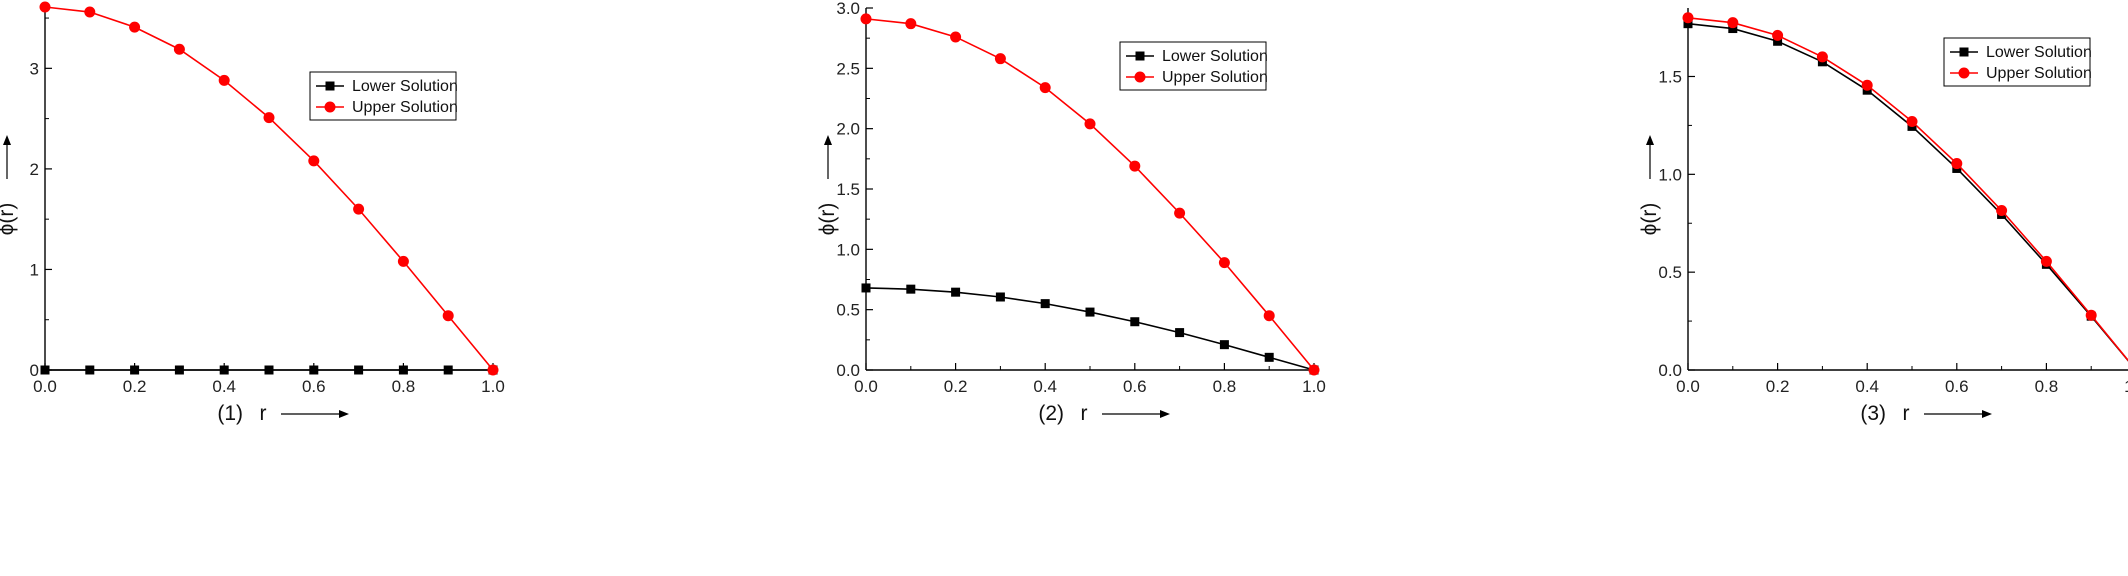  Describe the element at coordinates (7, 157) in the screenshot. I see `y-arrow-icon` at that location.